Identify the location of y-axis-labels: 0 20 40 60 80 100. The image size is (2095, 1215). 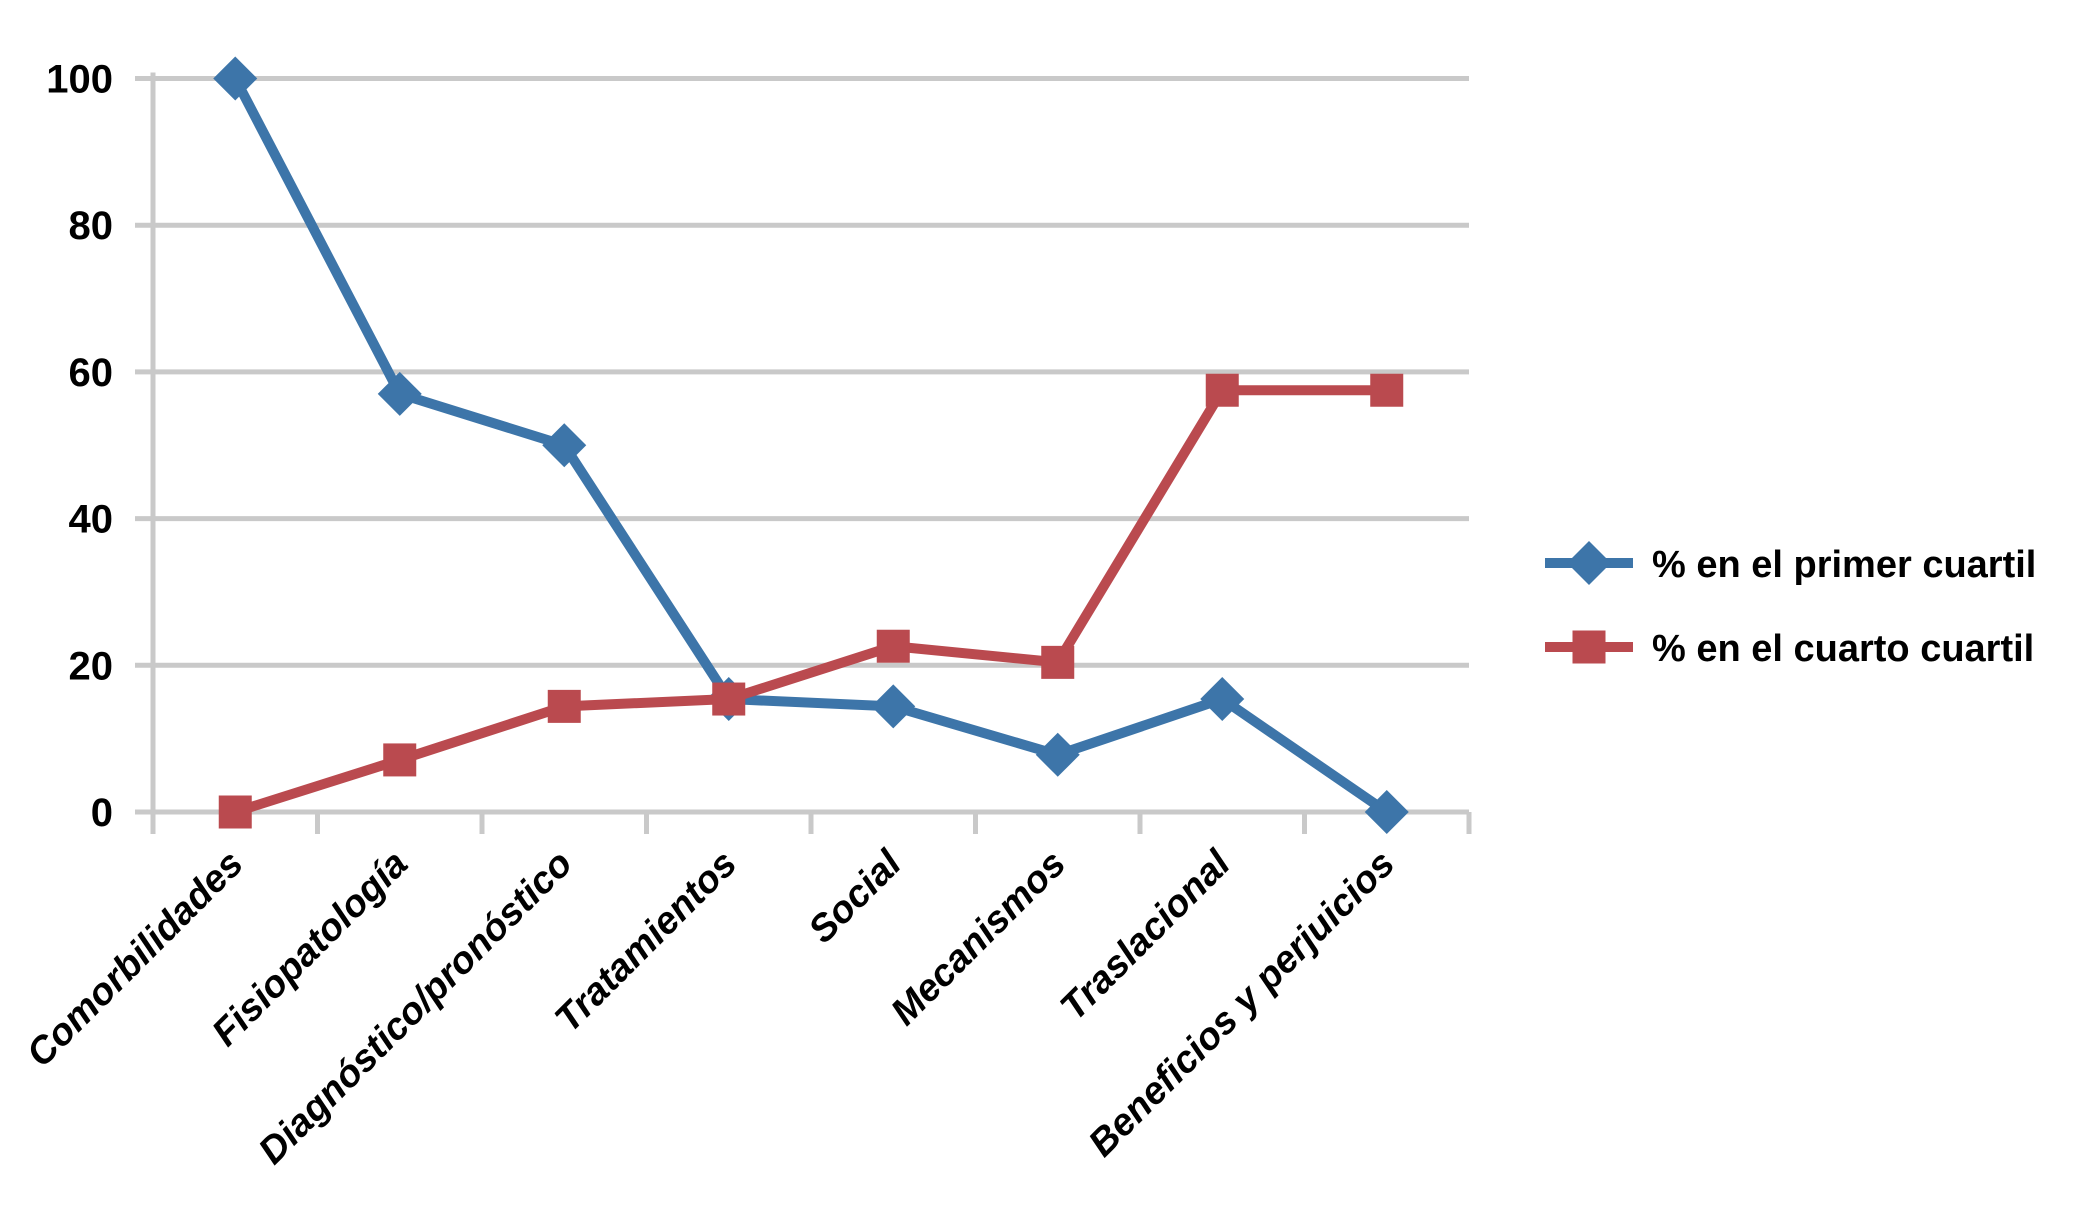
(79, 447).